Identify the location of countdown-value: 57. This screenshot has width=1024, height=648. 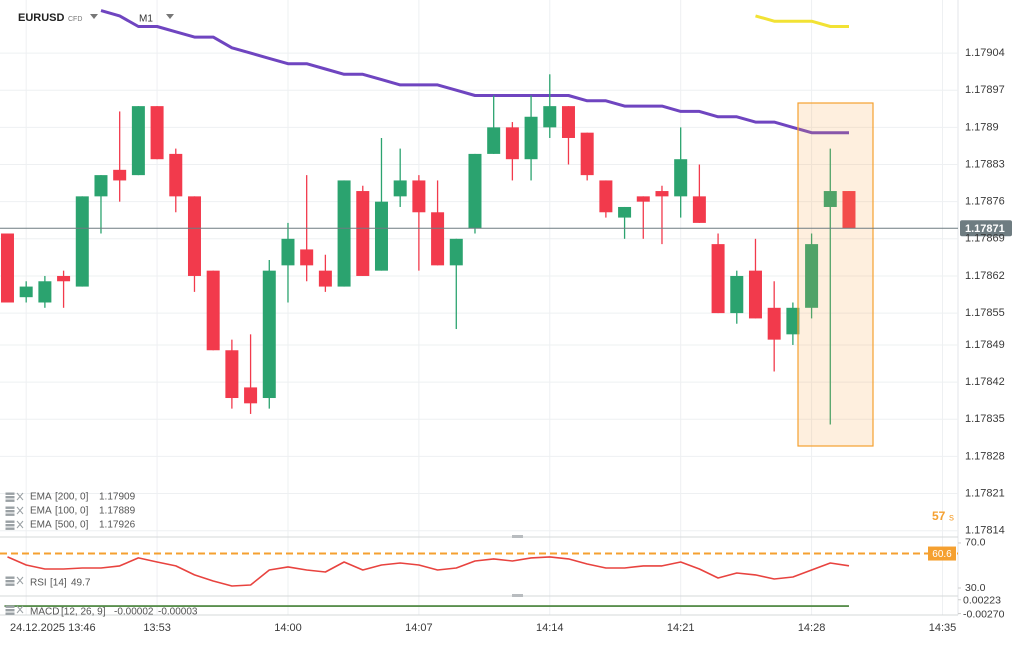
(939, 516).